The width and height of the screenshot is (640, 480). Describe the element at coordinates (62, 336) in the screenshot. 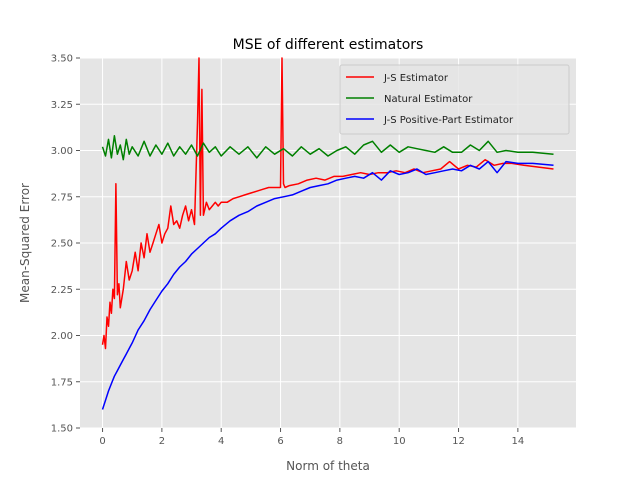

I see `y-tick-label: 2.00` at that location.